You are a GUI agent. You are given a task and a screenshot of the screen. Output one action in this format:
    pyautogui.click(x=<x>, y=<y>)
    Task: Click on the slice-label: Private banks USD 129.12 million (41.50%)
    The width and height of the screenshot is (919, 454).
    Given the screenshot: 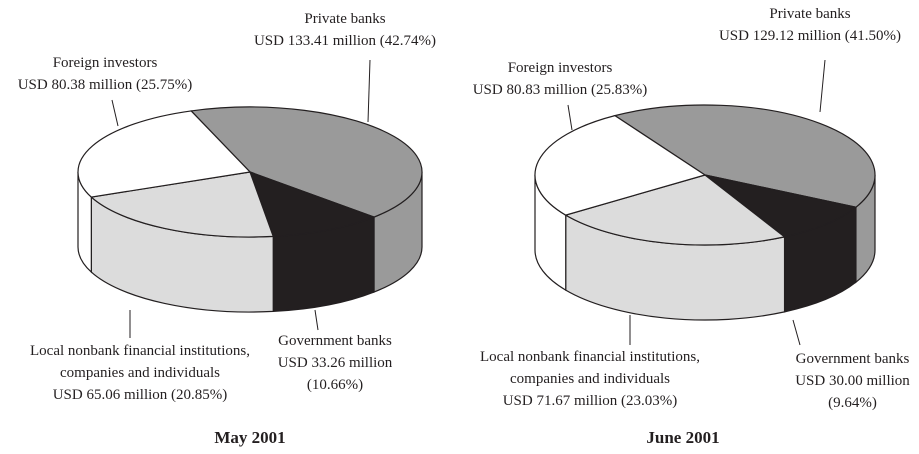 What is the action you would take?
    pyautogui.click(x=809, y=25)
    